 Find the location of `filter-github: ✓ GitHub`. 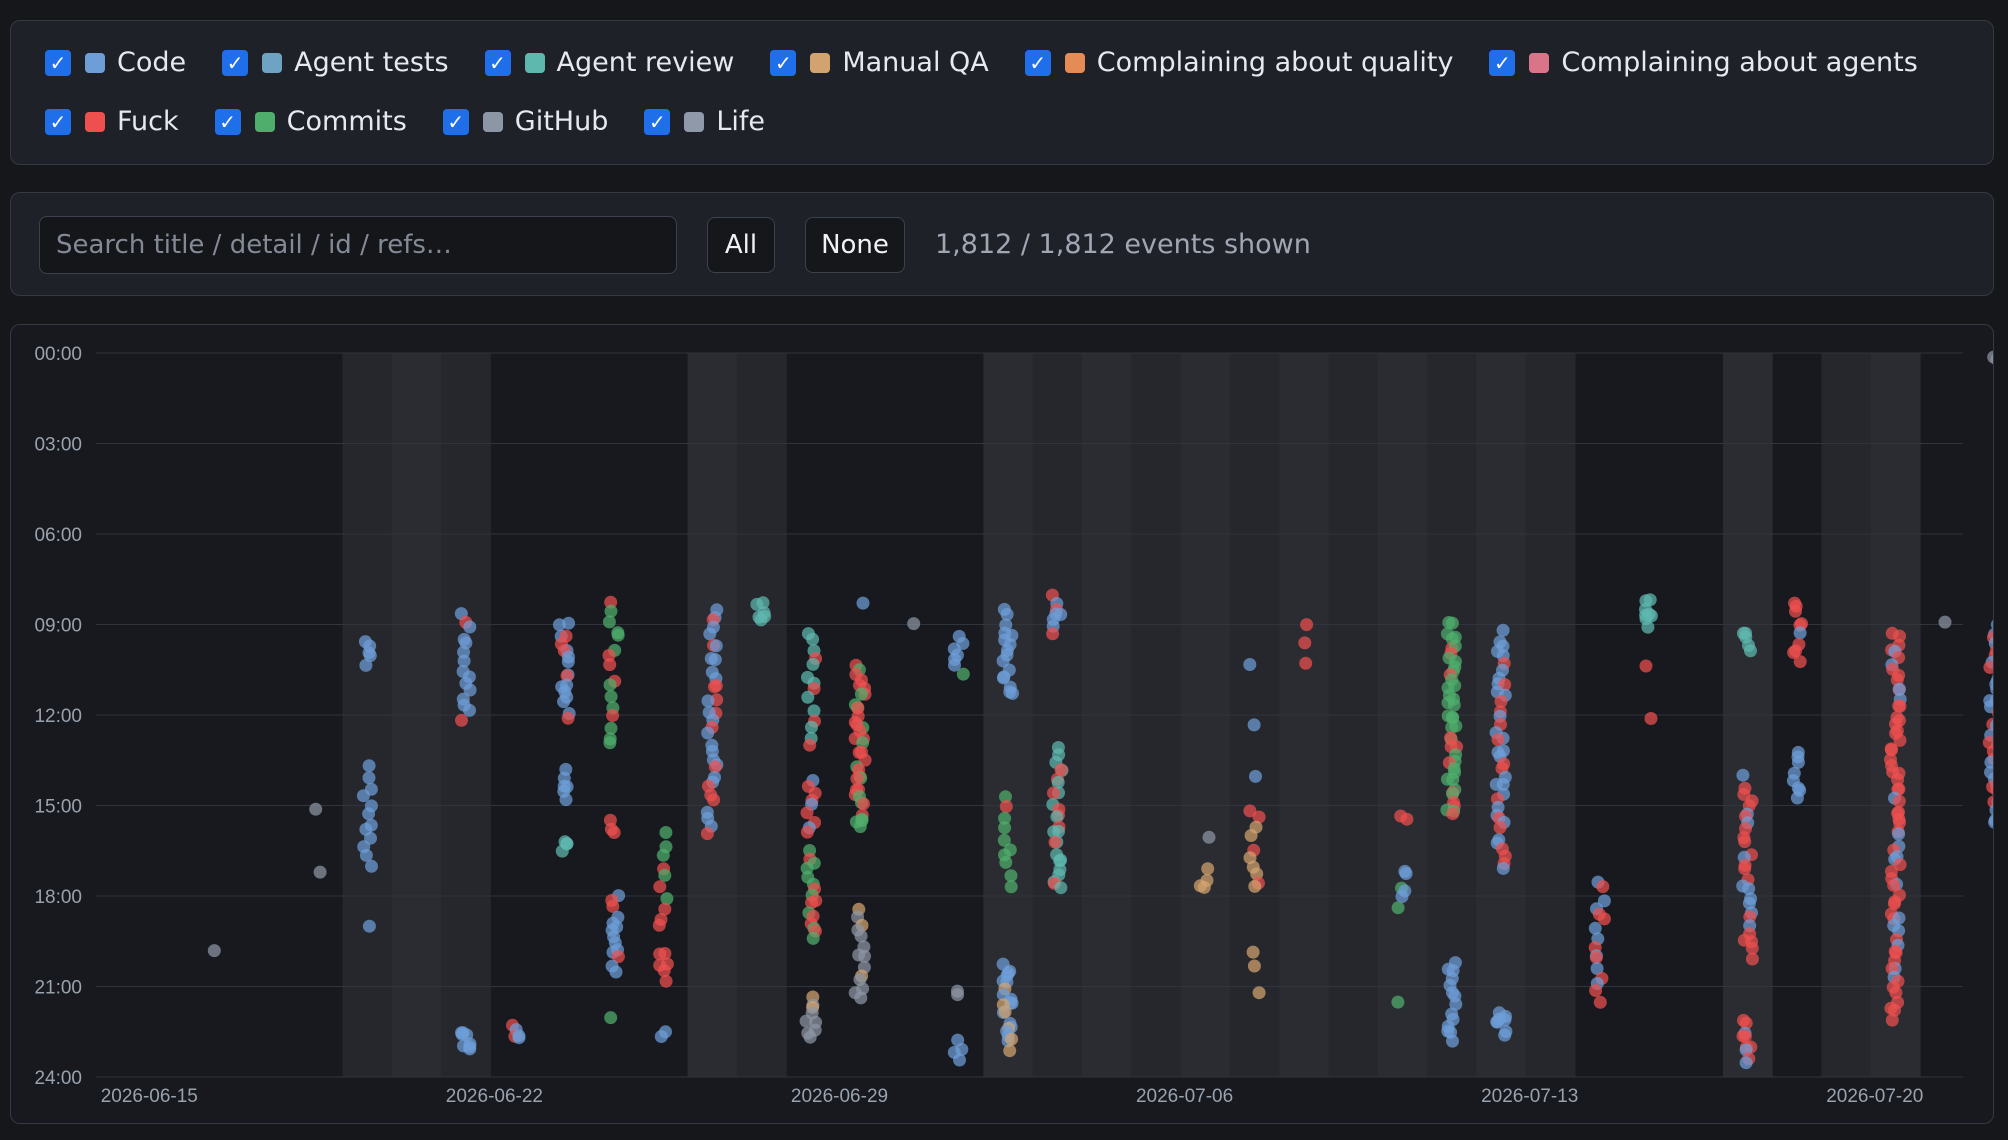

filter-github: ✓ GitHub is located at coordinates (525, 121).